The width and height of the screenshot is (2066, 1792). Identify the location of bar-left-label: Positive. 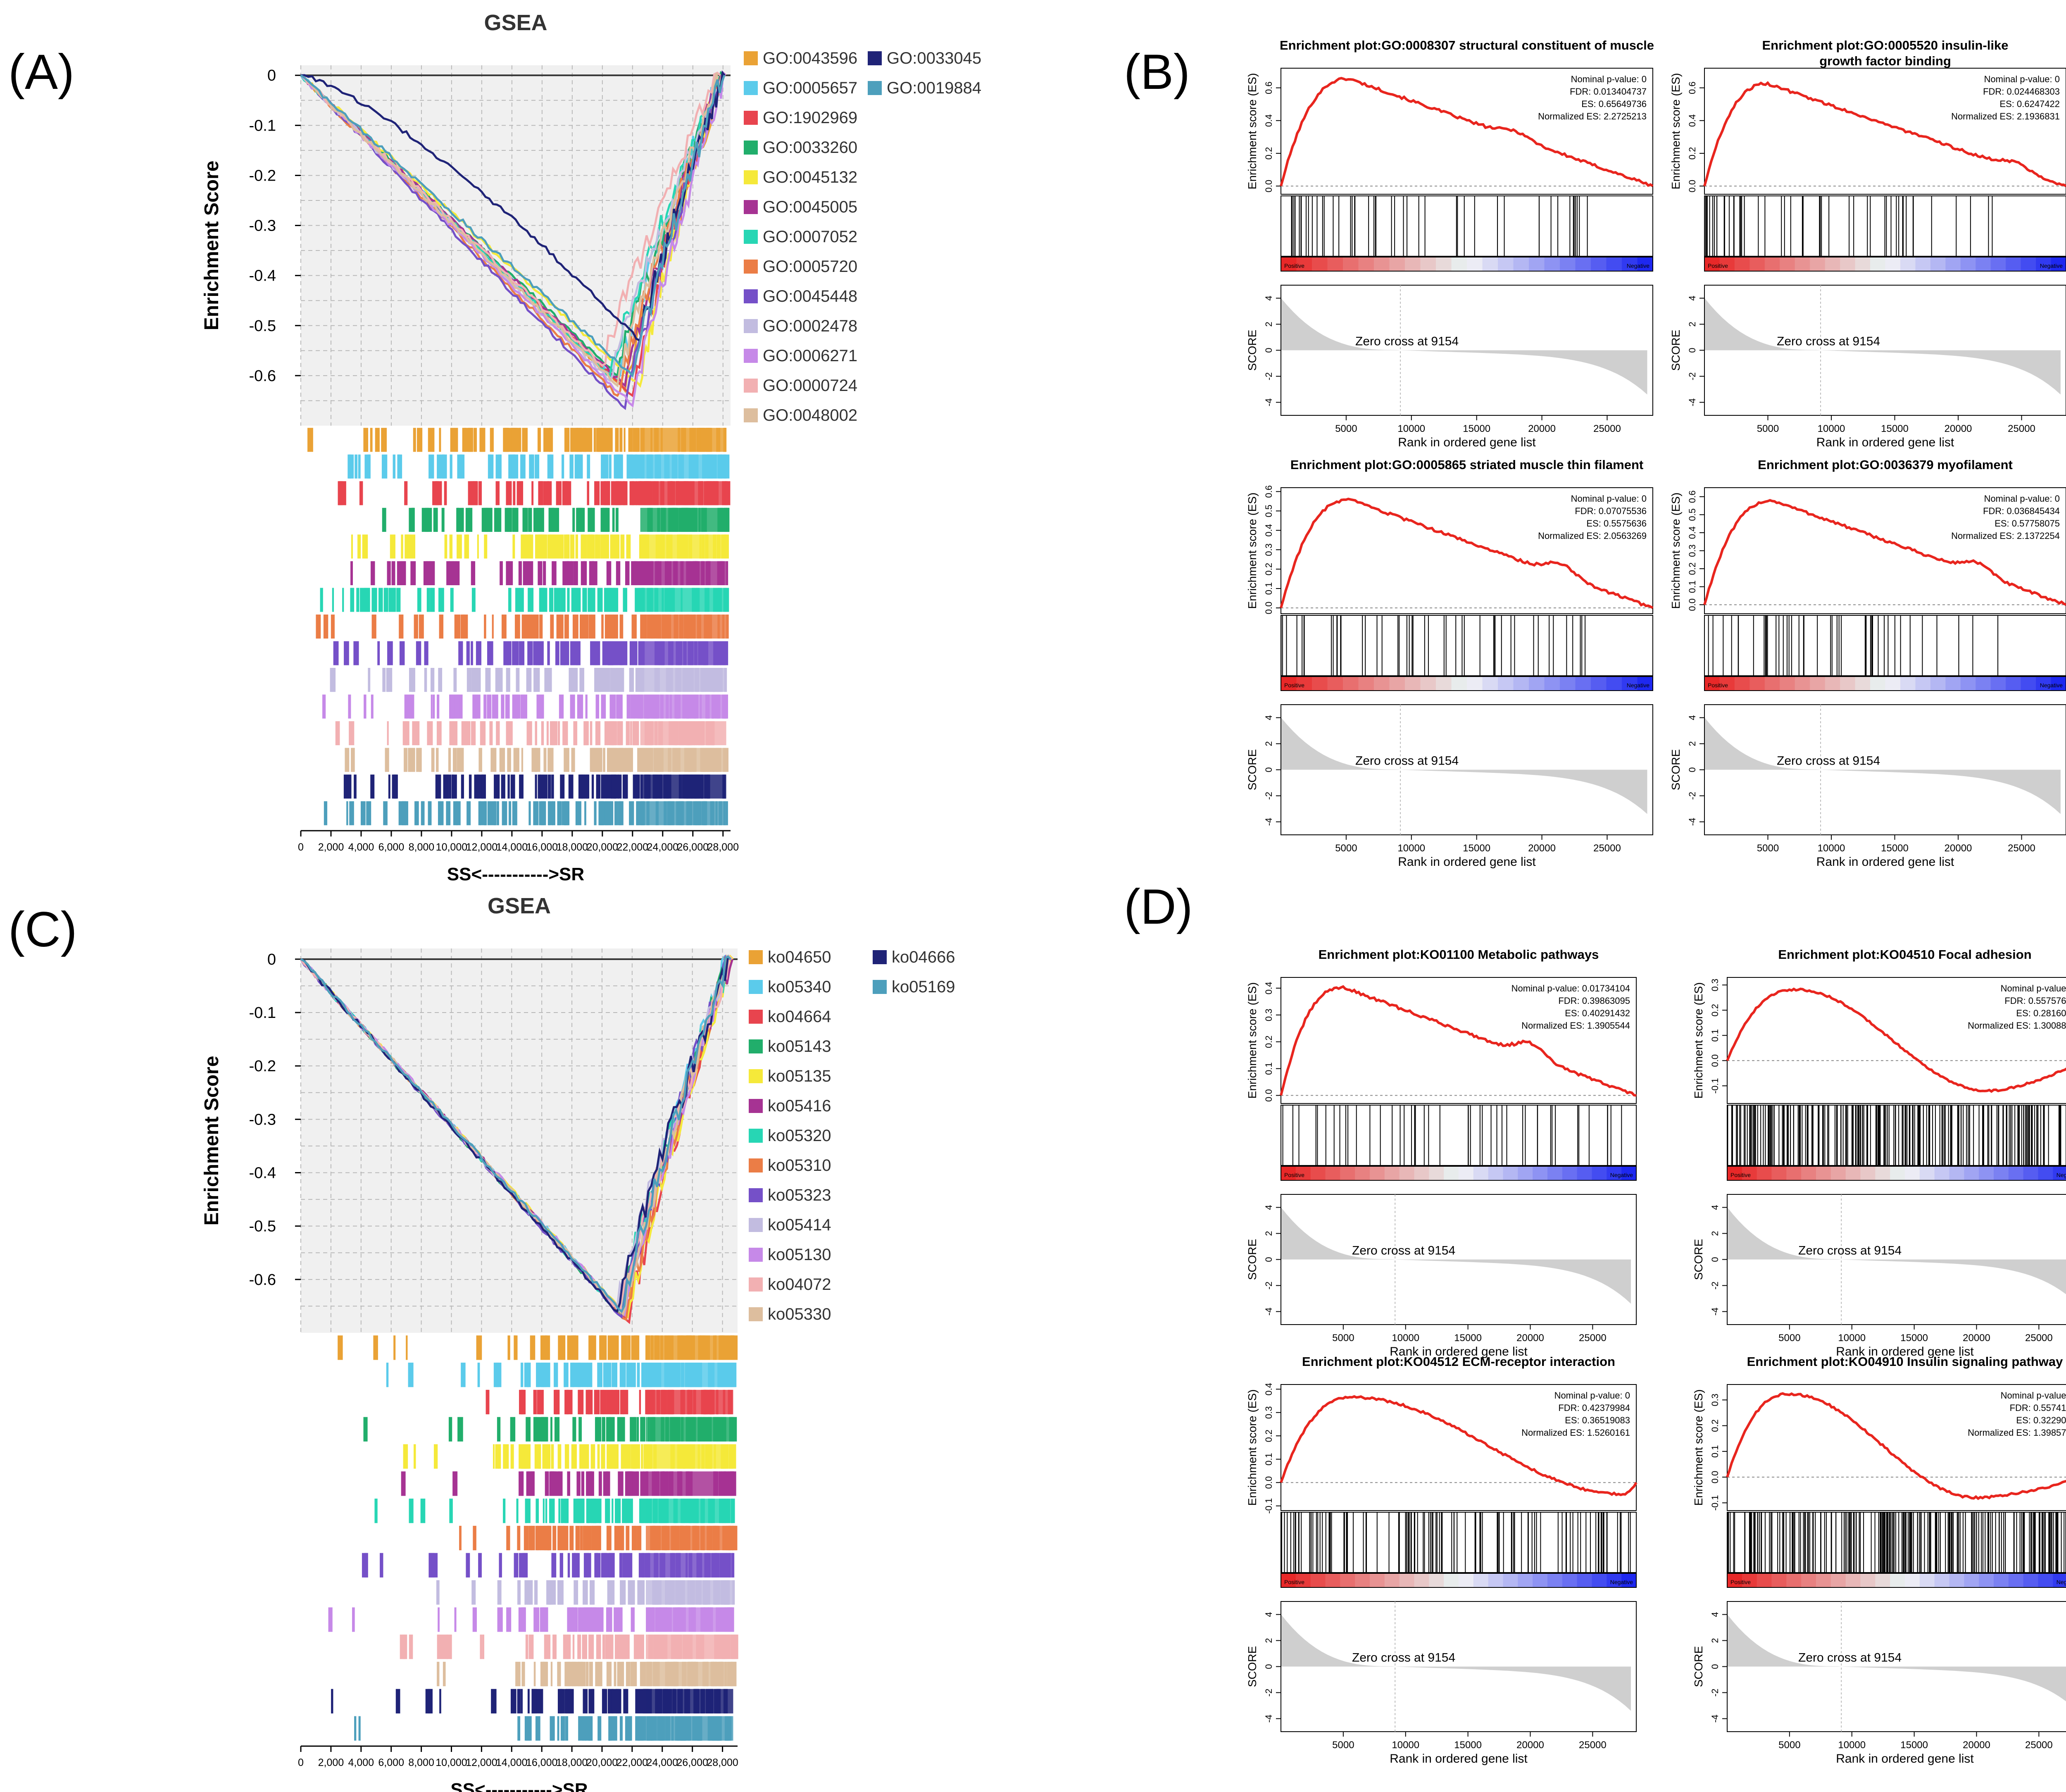
(1740, 1175).